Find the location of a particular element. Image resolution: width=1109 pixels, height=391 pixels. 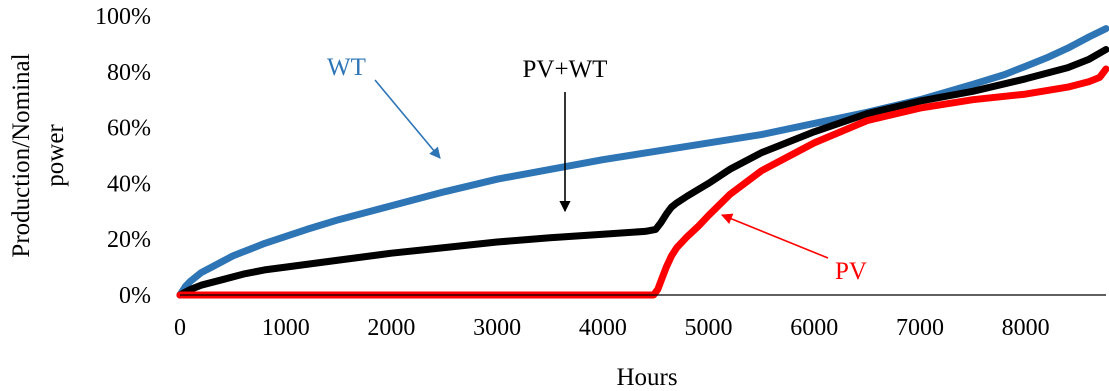

y-tick-label: 100% is located at coordinates (123, 17).